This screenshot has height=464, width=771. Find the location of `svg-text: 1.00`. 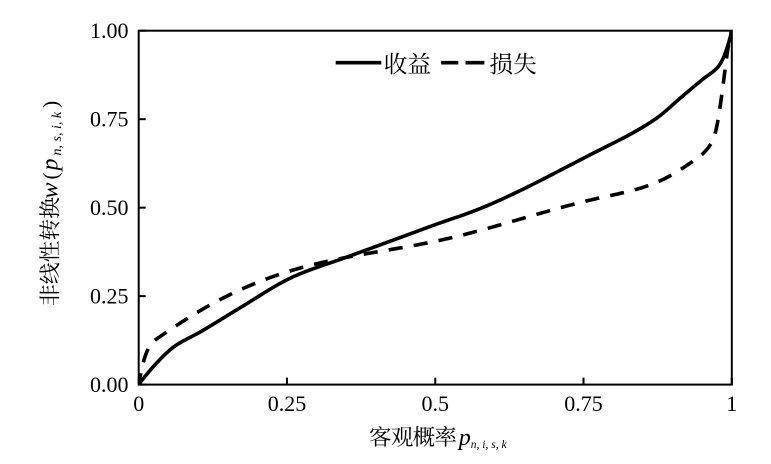

svg-text: 1.00 is located at coordinates (109, 30).